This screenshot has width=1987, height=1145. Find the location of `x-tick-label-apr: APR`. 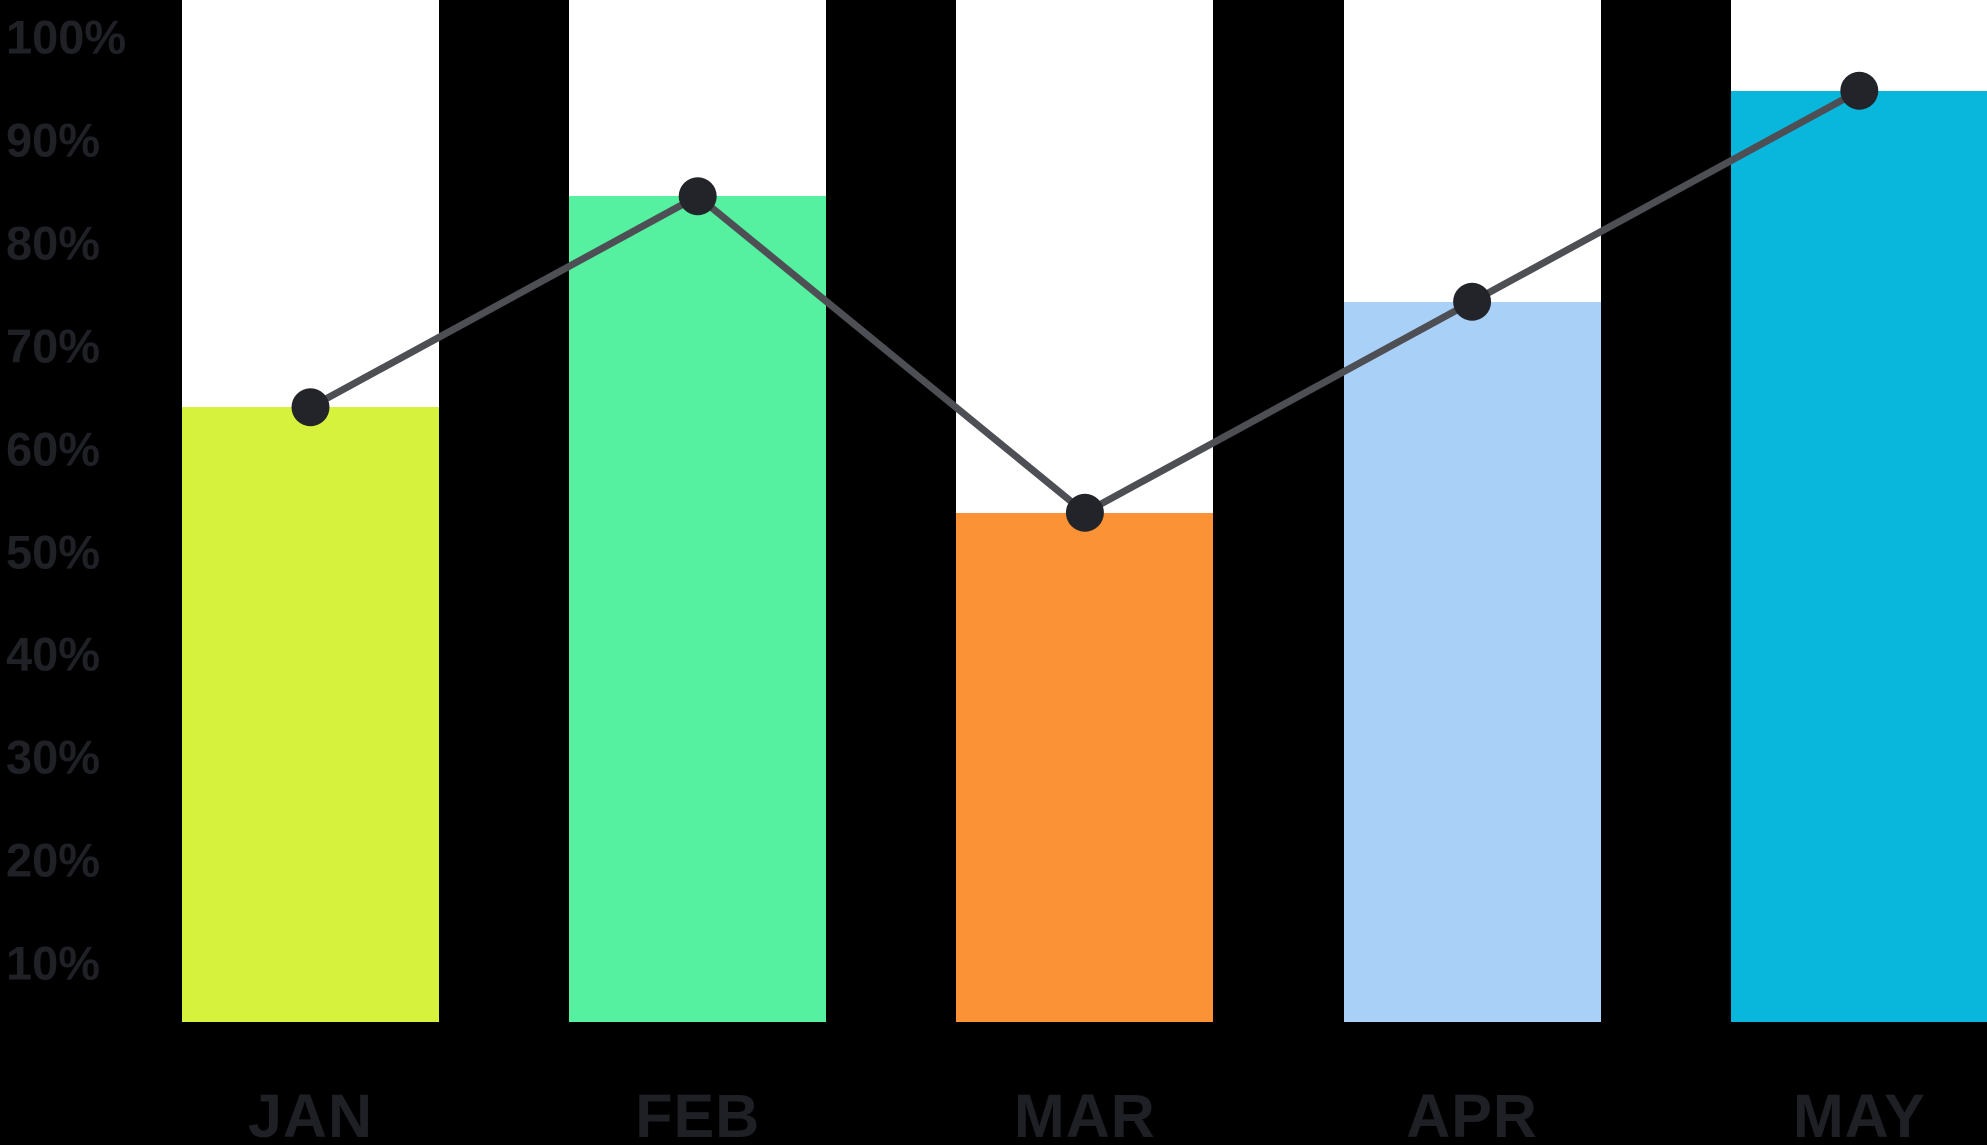

x-tick-label-apr: APR is located at coordinates (1472, 1113).